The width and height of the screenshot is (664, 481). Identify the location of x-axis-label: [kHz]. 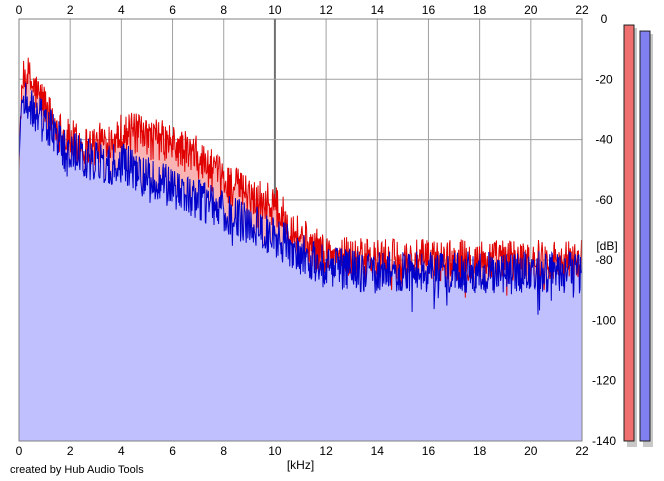
(300, 465).